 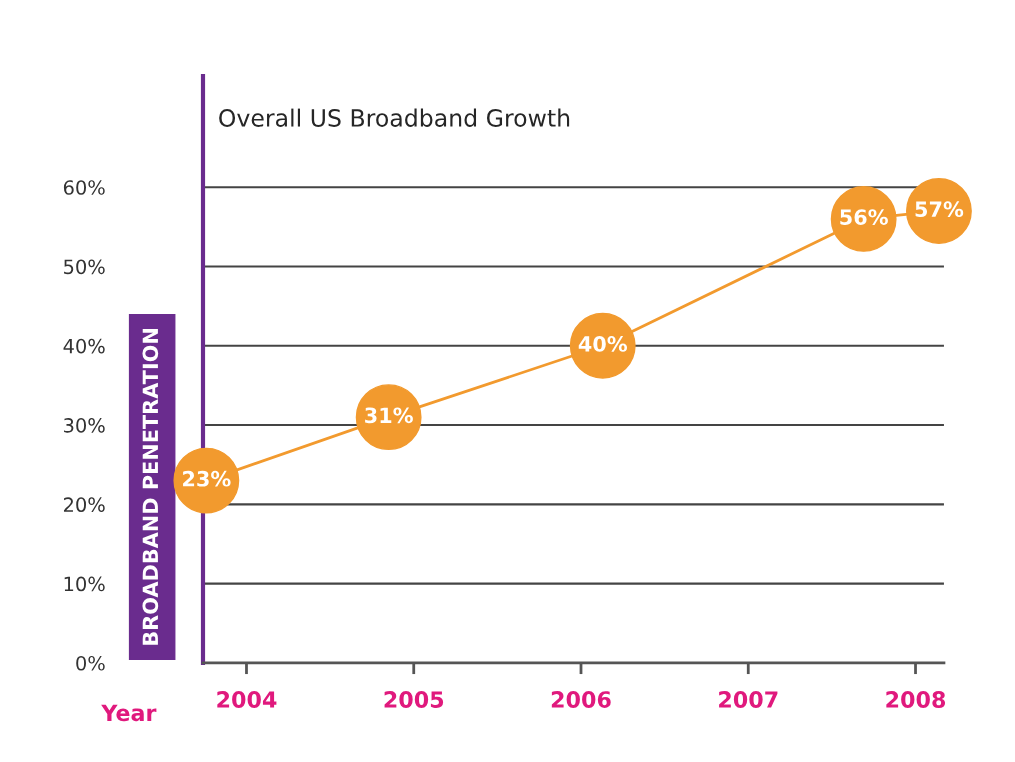 I want to click on data-label: 57%, so click(x=939, y=209).